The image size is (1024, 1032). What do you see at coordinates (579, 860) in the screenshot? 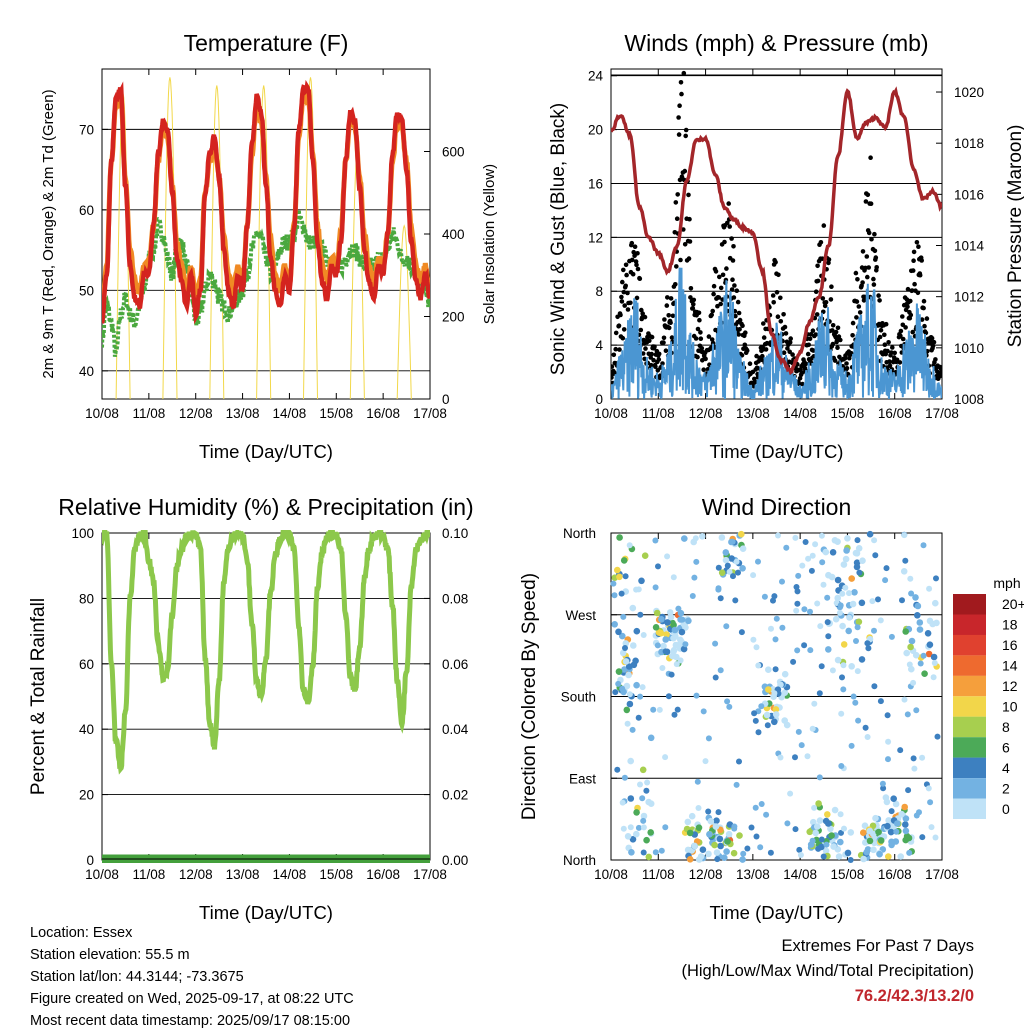
I see `y-tick-label: North` at bounding box center [579, 860].